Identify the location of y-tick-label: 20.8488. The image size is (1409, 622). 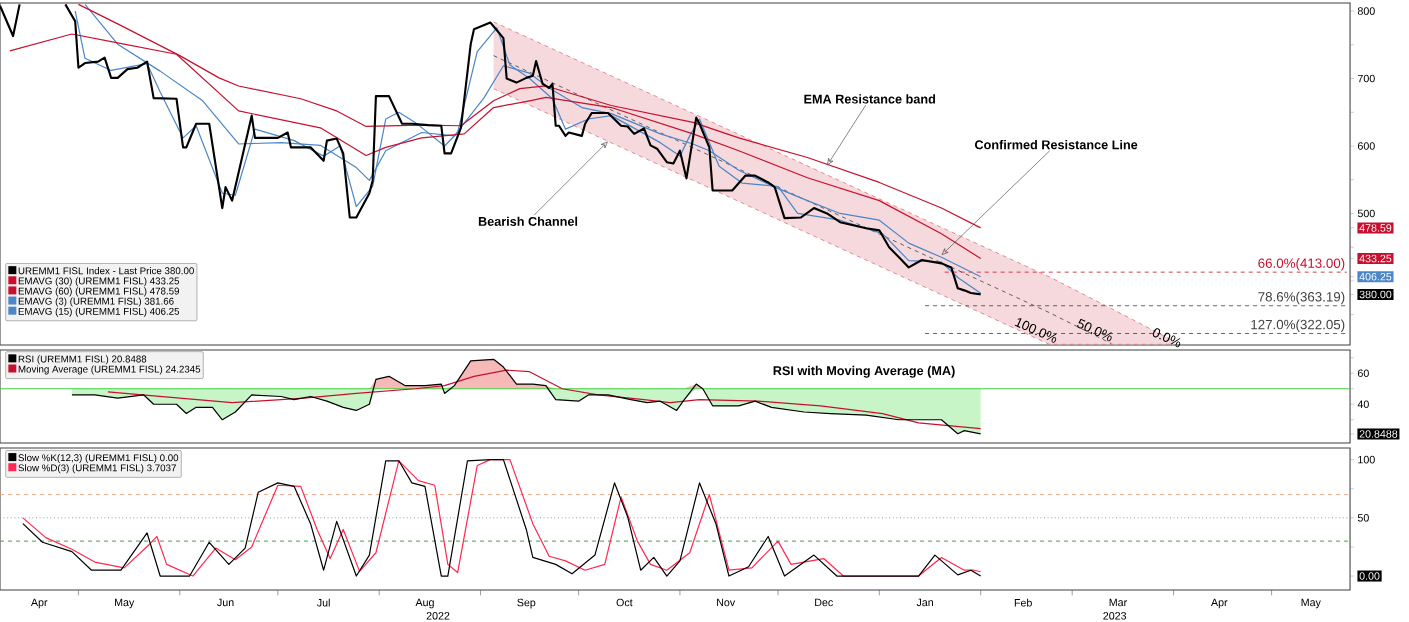
(1378, 434).